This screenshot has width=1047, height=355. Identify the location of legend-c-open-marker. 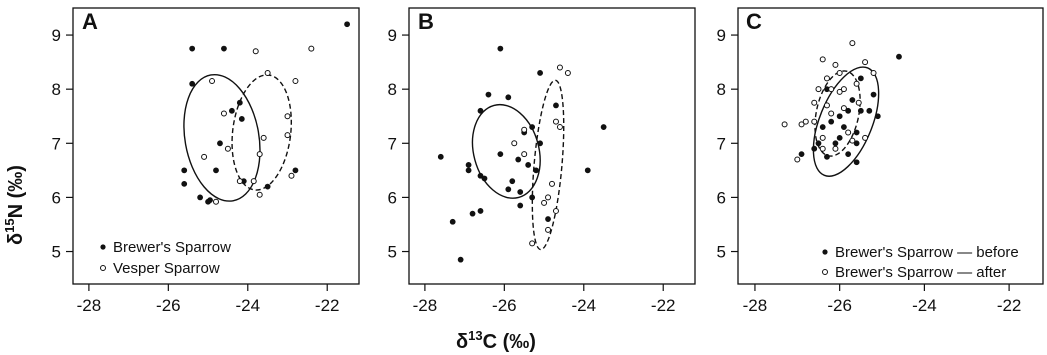
(825, 272).